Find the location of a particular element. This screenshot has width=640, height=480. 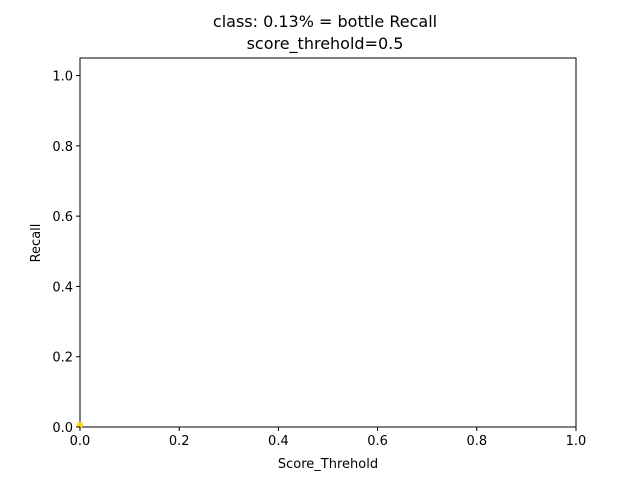

y-tick-label: 0.6 is located at coordinates (62, 217).